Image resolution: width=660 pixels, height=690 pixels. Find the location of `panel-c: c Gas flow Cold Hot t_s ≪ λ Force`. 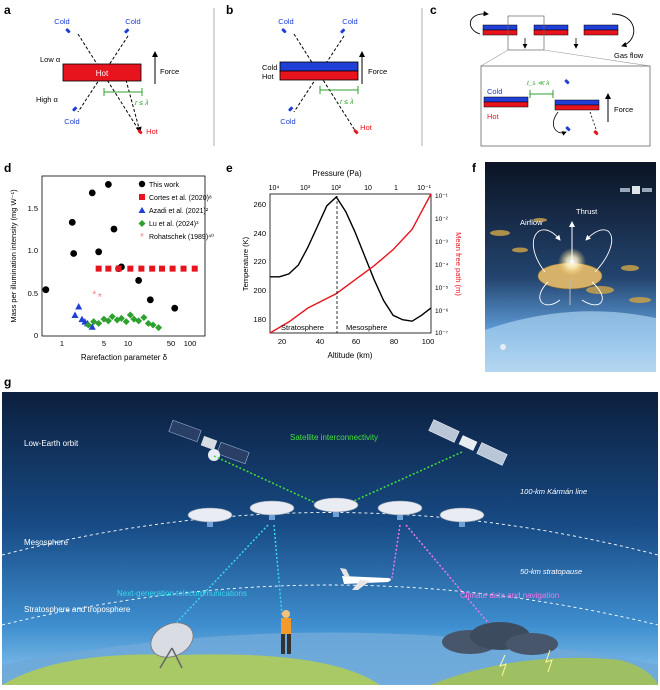

panel-c: c Gas flow Cold Hot t_s ≪ λ Force is located at coordinates (540, 75).